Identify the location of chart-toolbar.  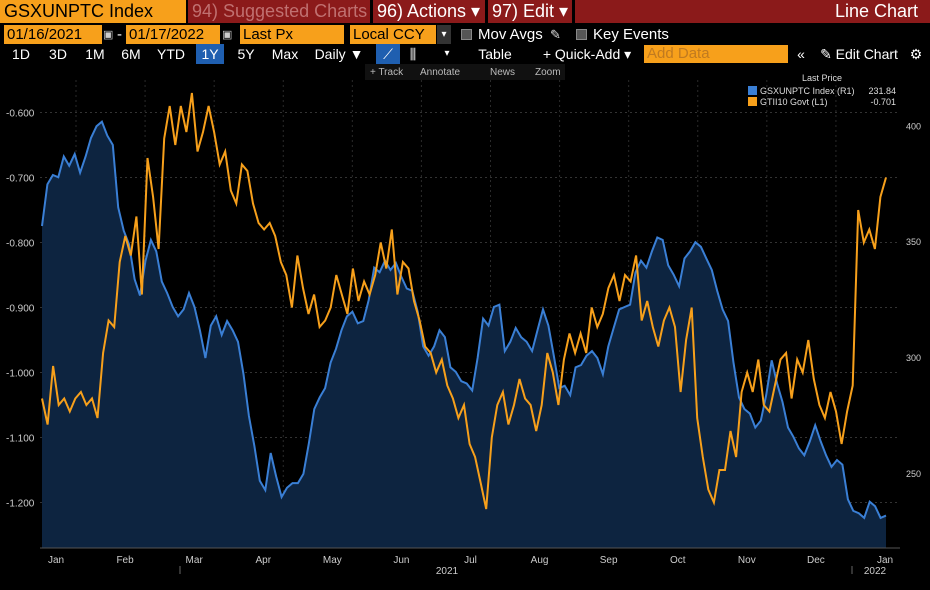
(465, 72).